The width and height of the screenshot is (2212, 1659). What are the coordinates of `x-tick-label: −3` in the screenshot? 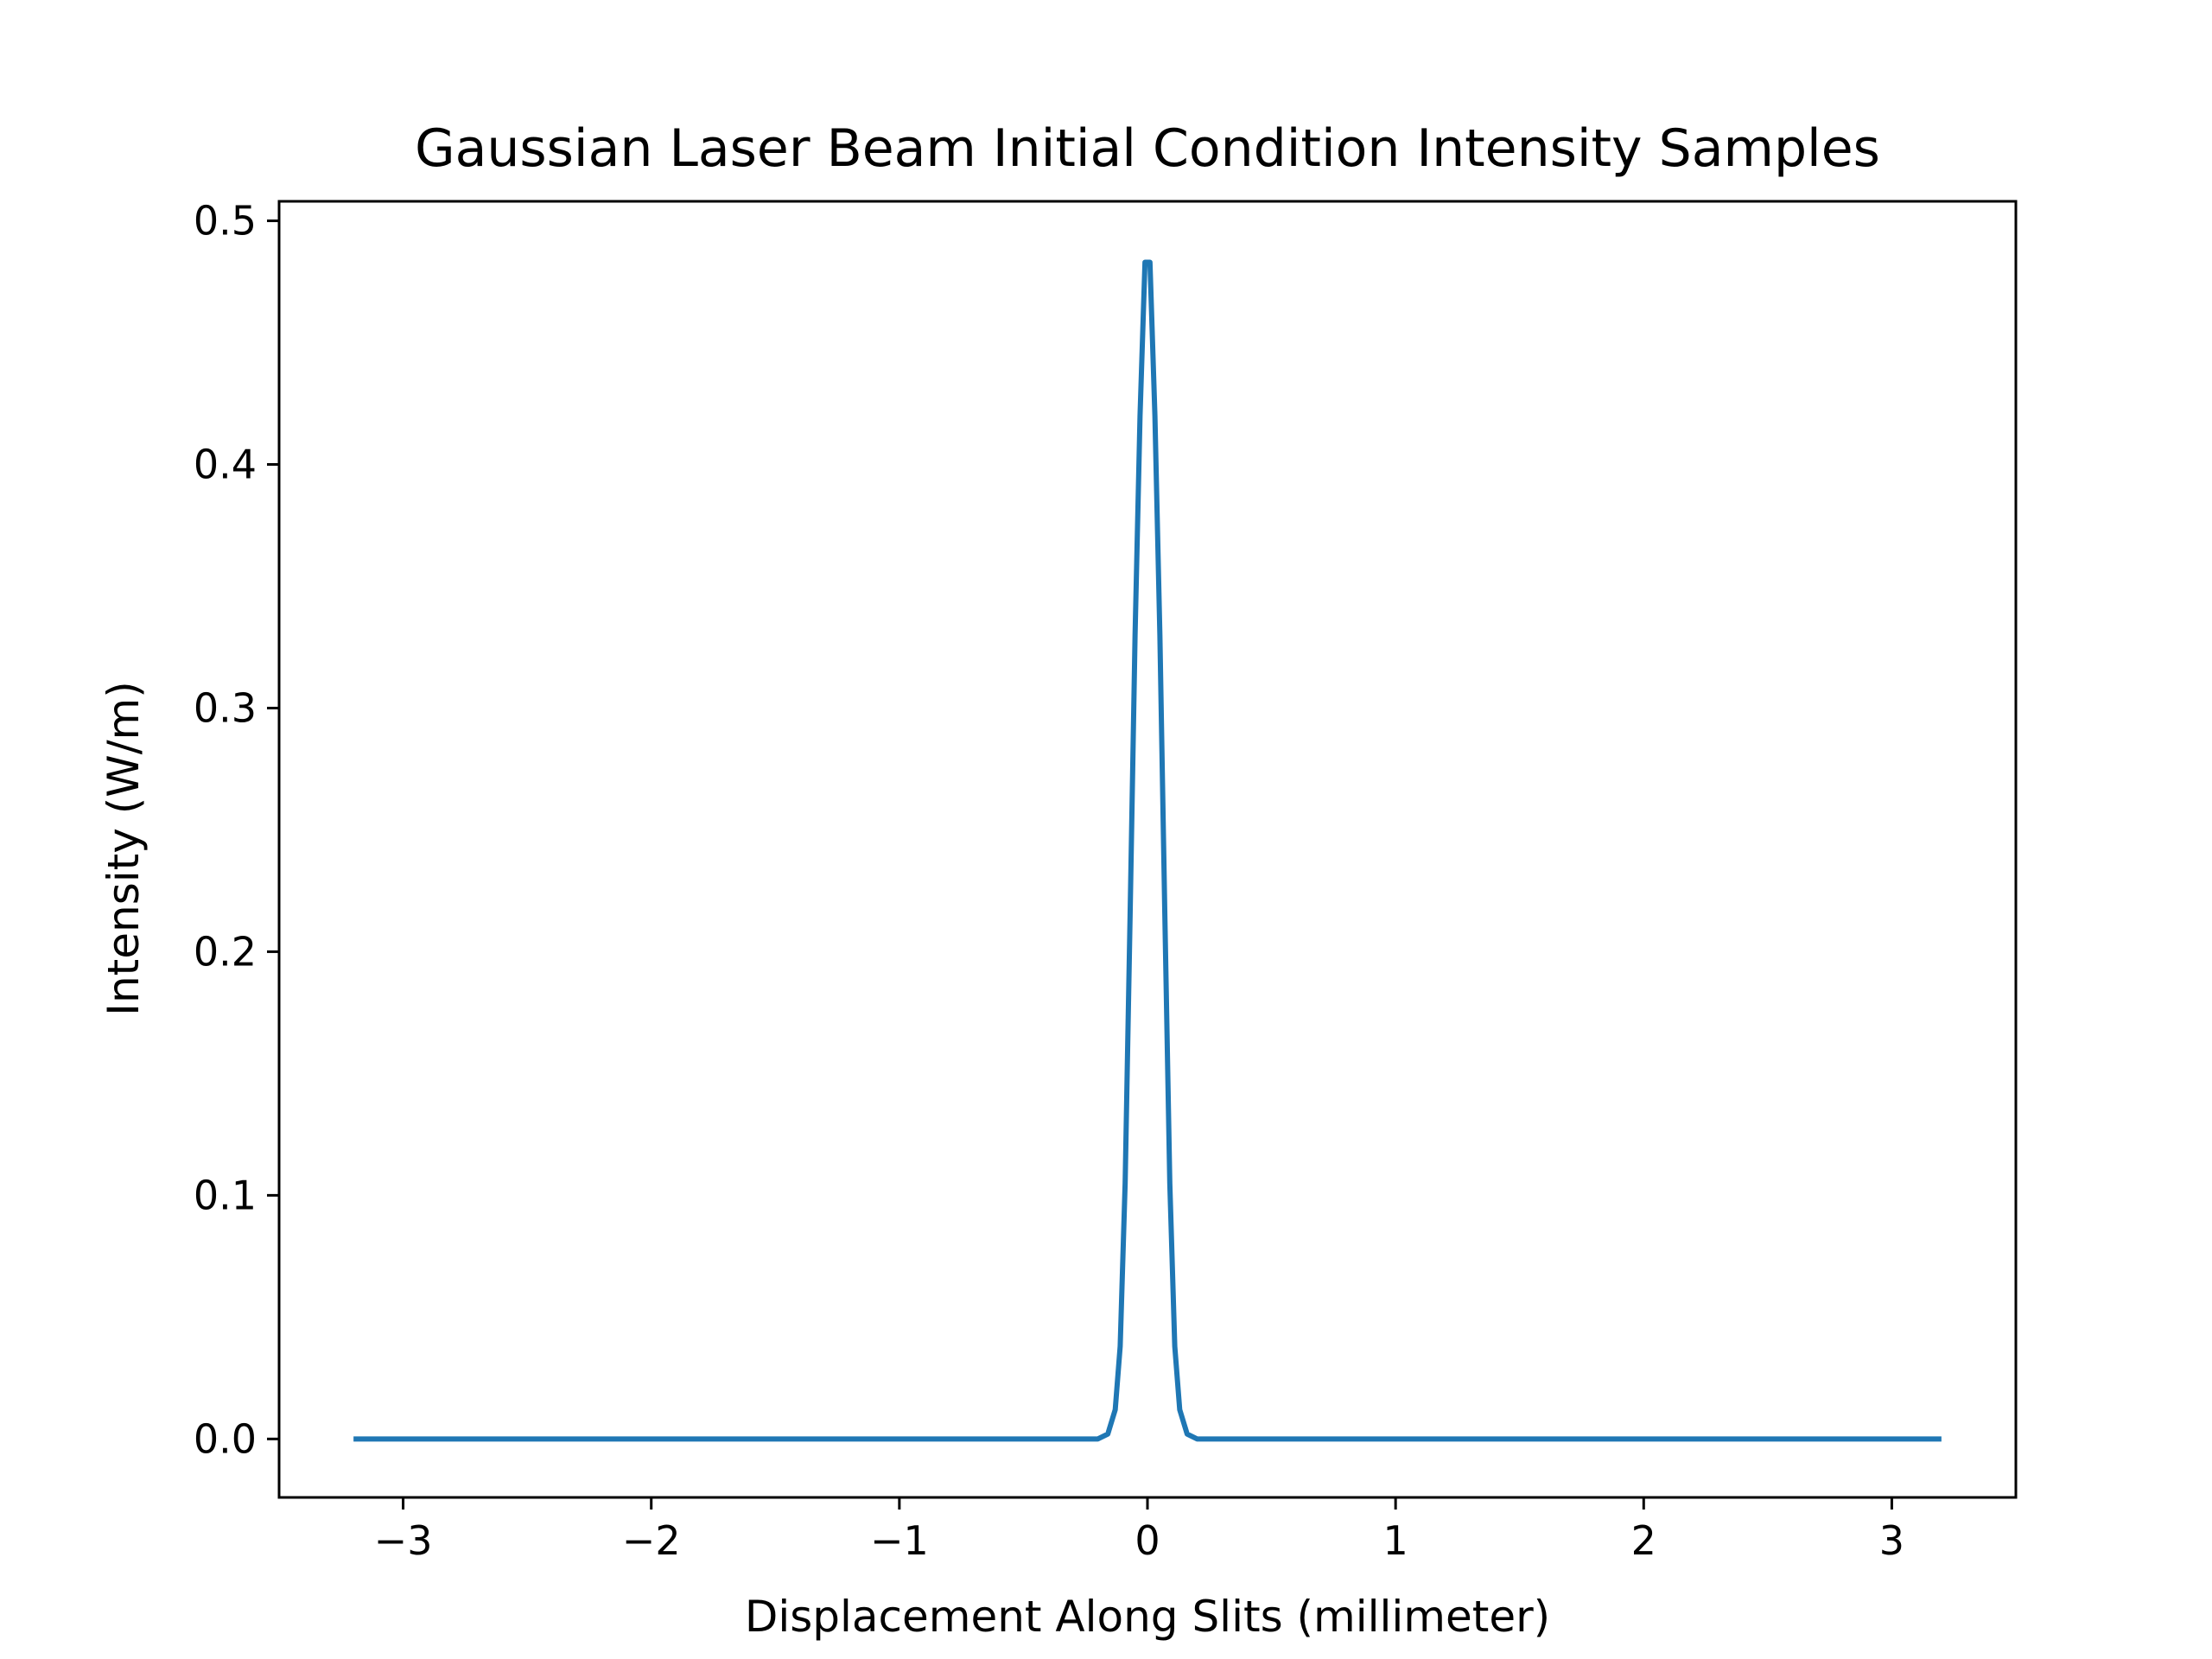 It's located at (403, 1540).